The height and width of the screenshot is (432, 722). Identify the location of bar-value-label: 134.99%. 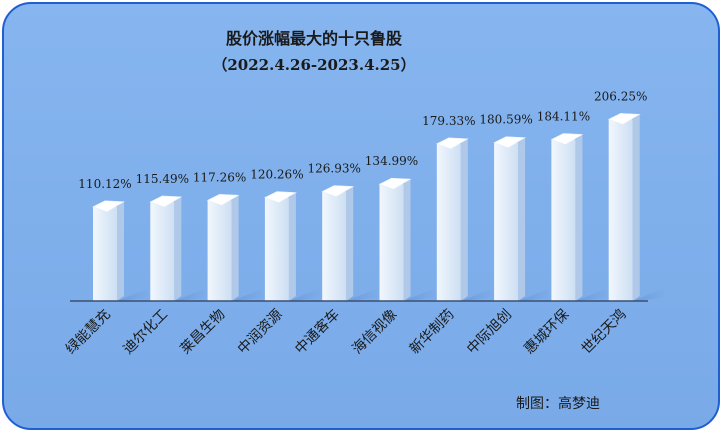
(391, 161).